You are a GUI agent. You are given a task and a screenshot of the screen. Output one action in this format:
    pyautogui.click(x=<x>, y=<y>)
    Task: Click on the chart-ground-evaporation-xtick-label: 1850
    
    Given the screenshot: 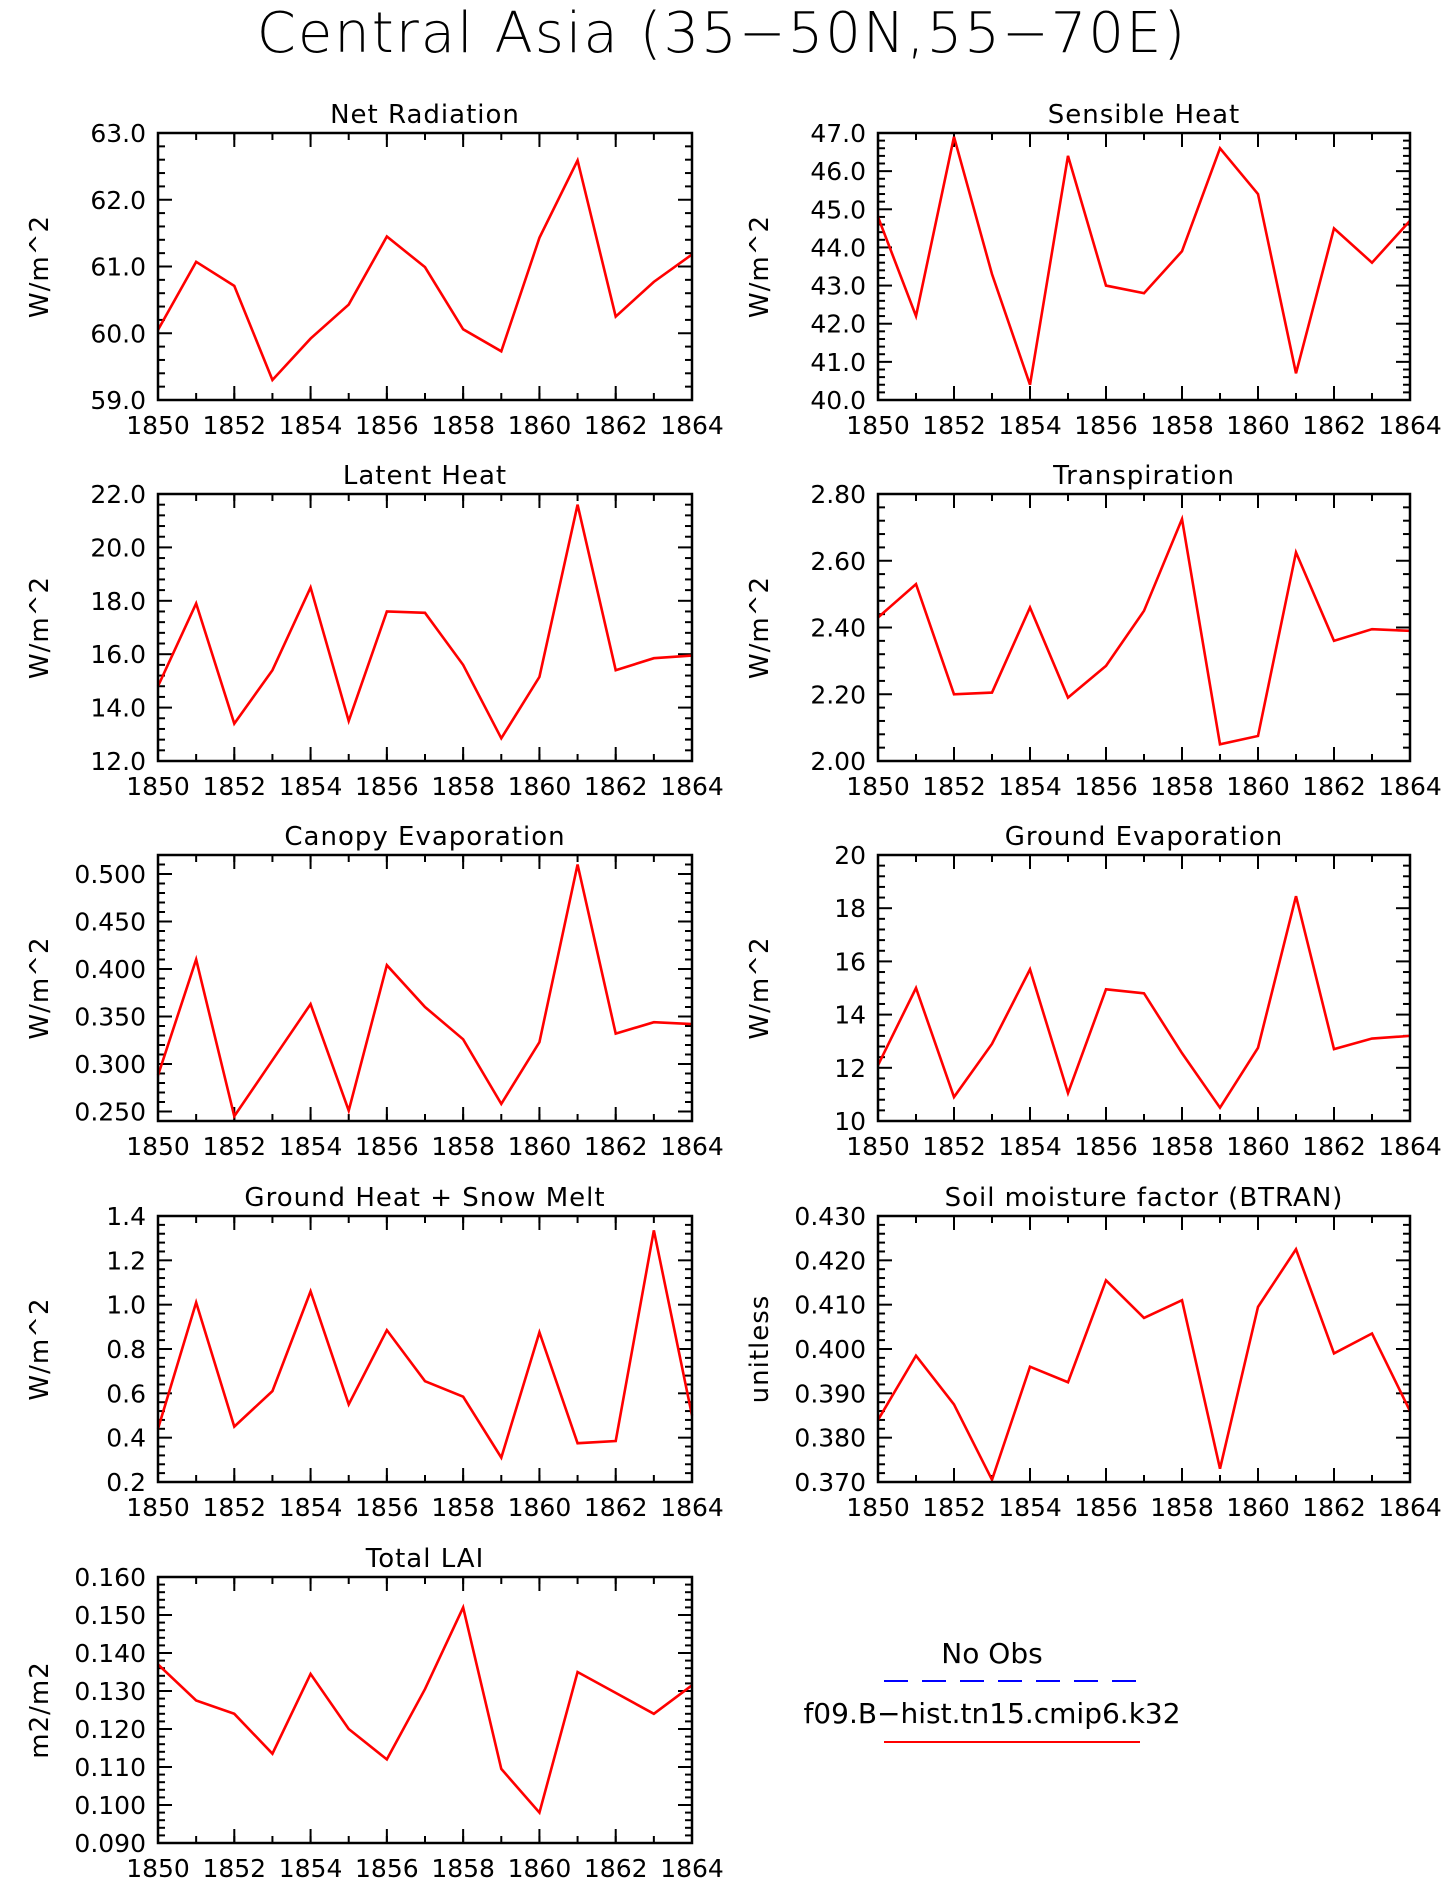 What is the action you would take?
    pyautogui.click(x=878, y=1146)
    